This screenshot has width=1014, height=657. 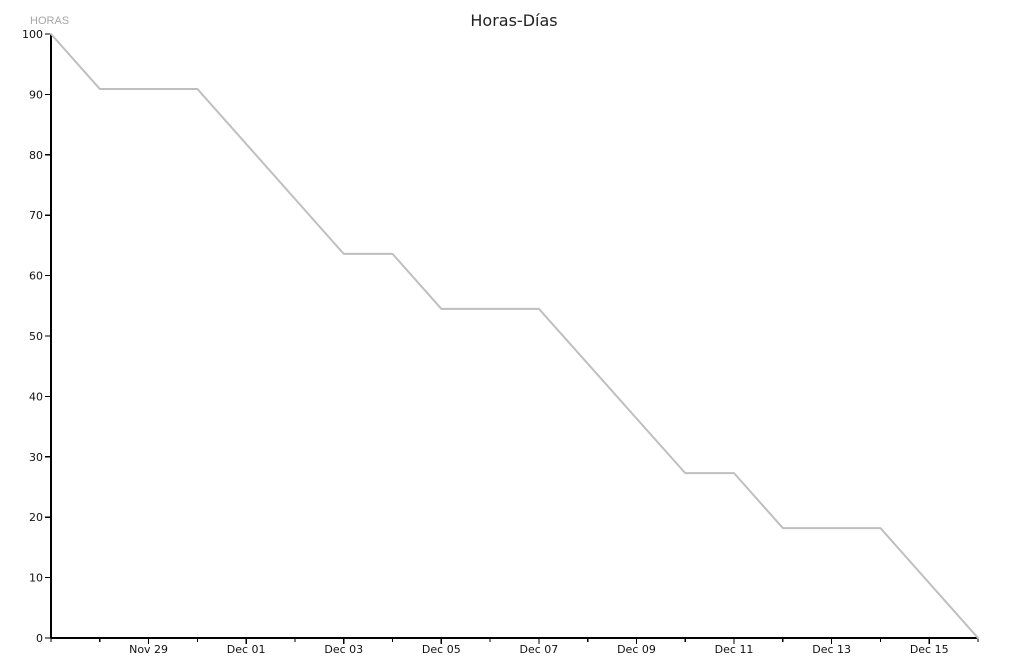 I want to click on y-axis-ticks: 0 10 20 30 40 50 60 70 80 90 100, so click(x=36, y=336).